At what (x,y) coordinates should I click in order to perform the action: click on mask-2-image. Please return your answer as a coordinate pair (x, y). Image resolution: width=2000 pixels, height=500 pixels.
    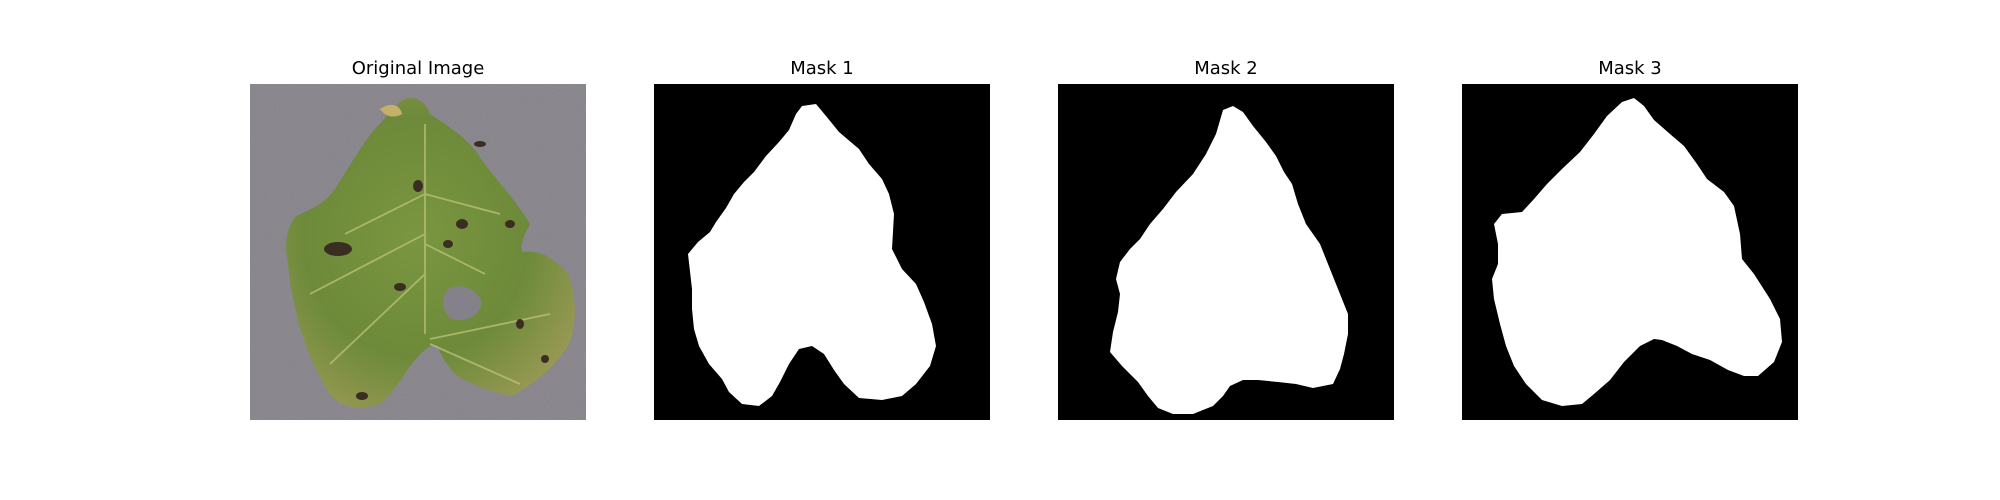
    Looking at the image, I should click on (1226, 252).